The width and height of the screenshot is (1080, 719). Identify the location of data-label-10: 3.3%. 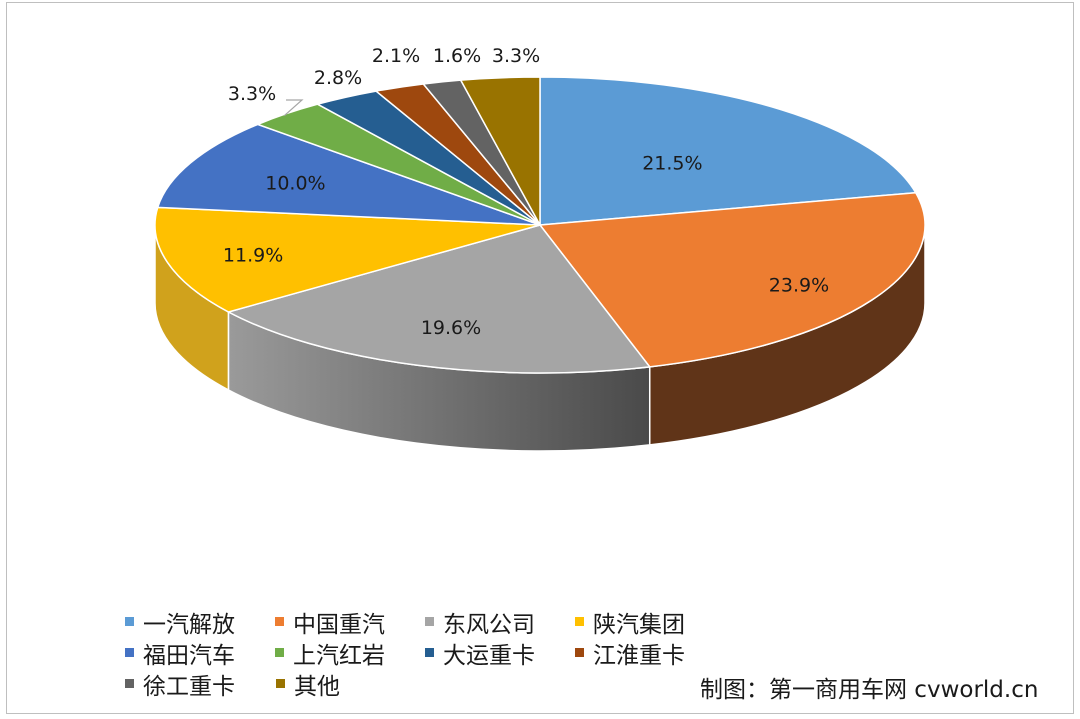
(516, 56).